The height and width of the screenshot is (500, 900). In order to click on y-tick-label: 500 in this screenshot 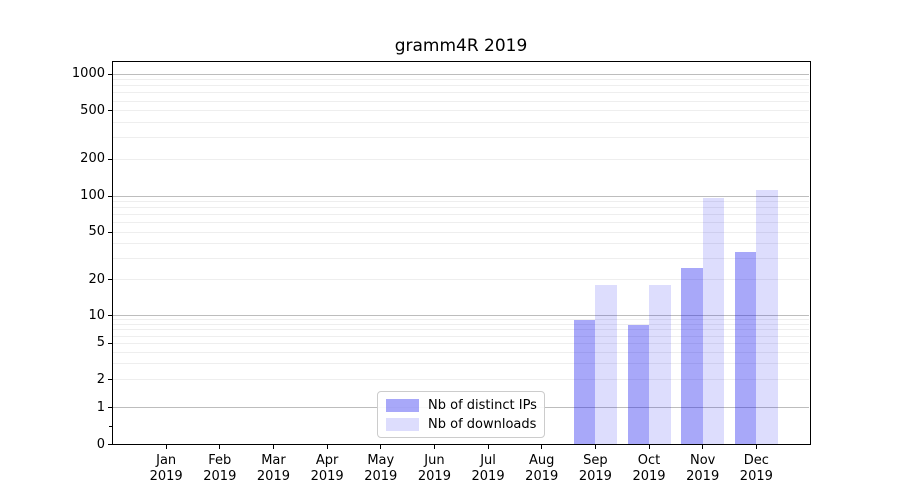, I will do `click(92, 110)`.